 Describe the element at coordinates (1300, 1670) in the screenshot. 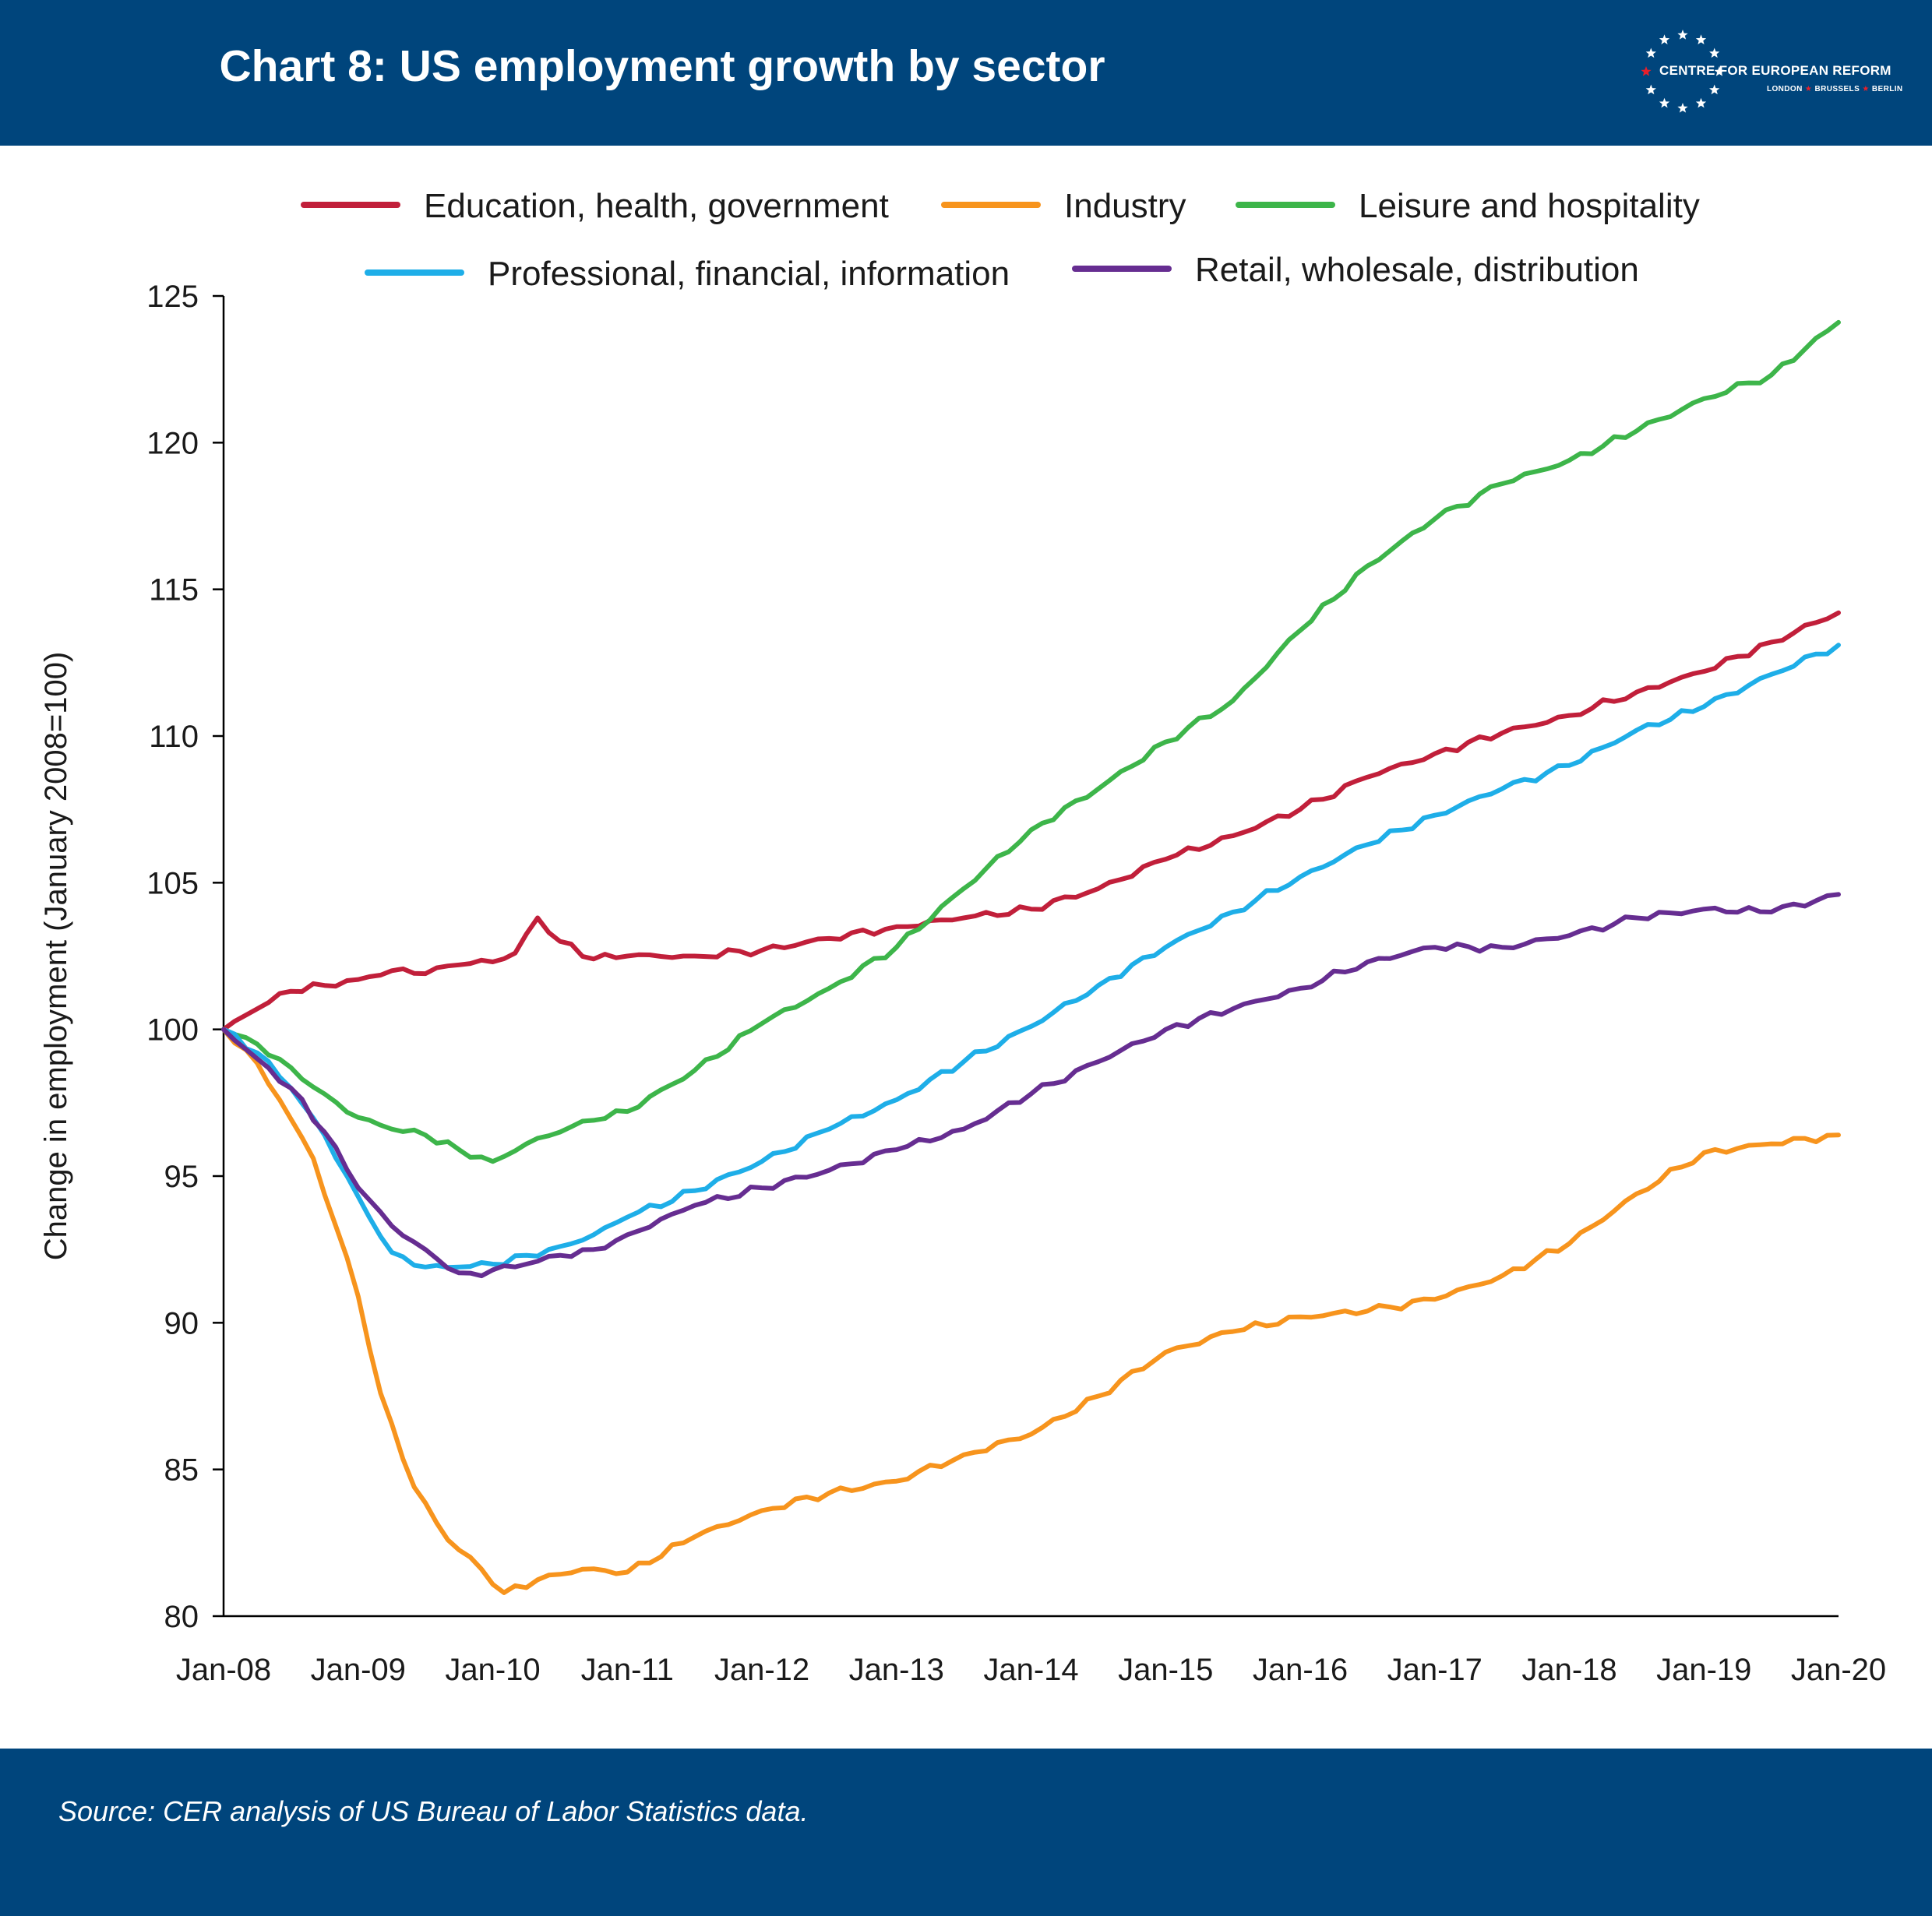

I see `x-tick-label: Jan-16` at that location.